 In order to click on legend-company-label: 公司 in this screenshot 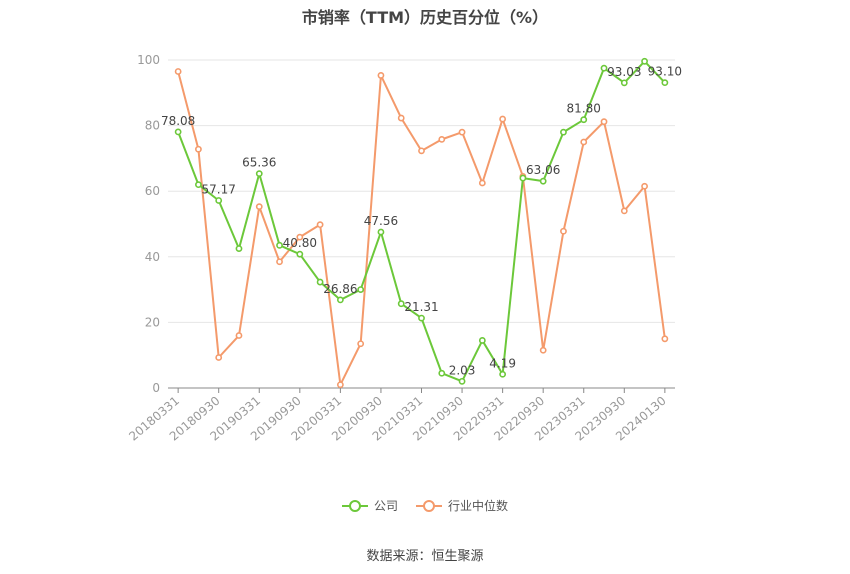, I will do `click(385, 506)`.